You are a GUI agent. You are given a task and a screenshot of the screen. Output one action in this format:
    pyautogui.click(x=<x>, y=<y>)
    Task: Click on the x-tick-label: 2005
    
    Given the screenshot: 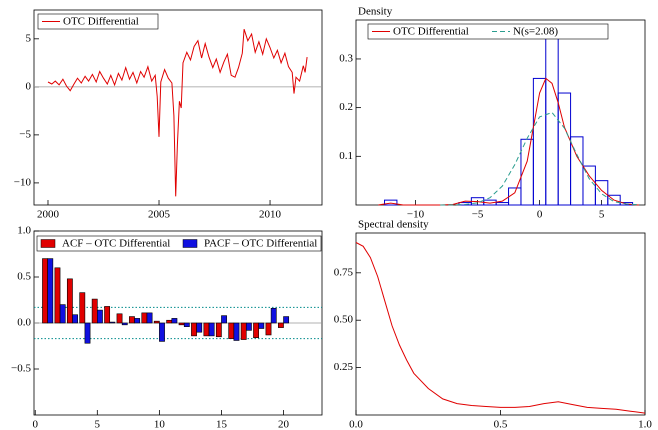 What is the action you would take?
    pyautogui.click(x=159, y=215)
    